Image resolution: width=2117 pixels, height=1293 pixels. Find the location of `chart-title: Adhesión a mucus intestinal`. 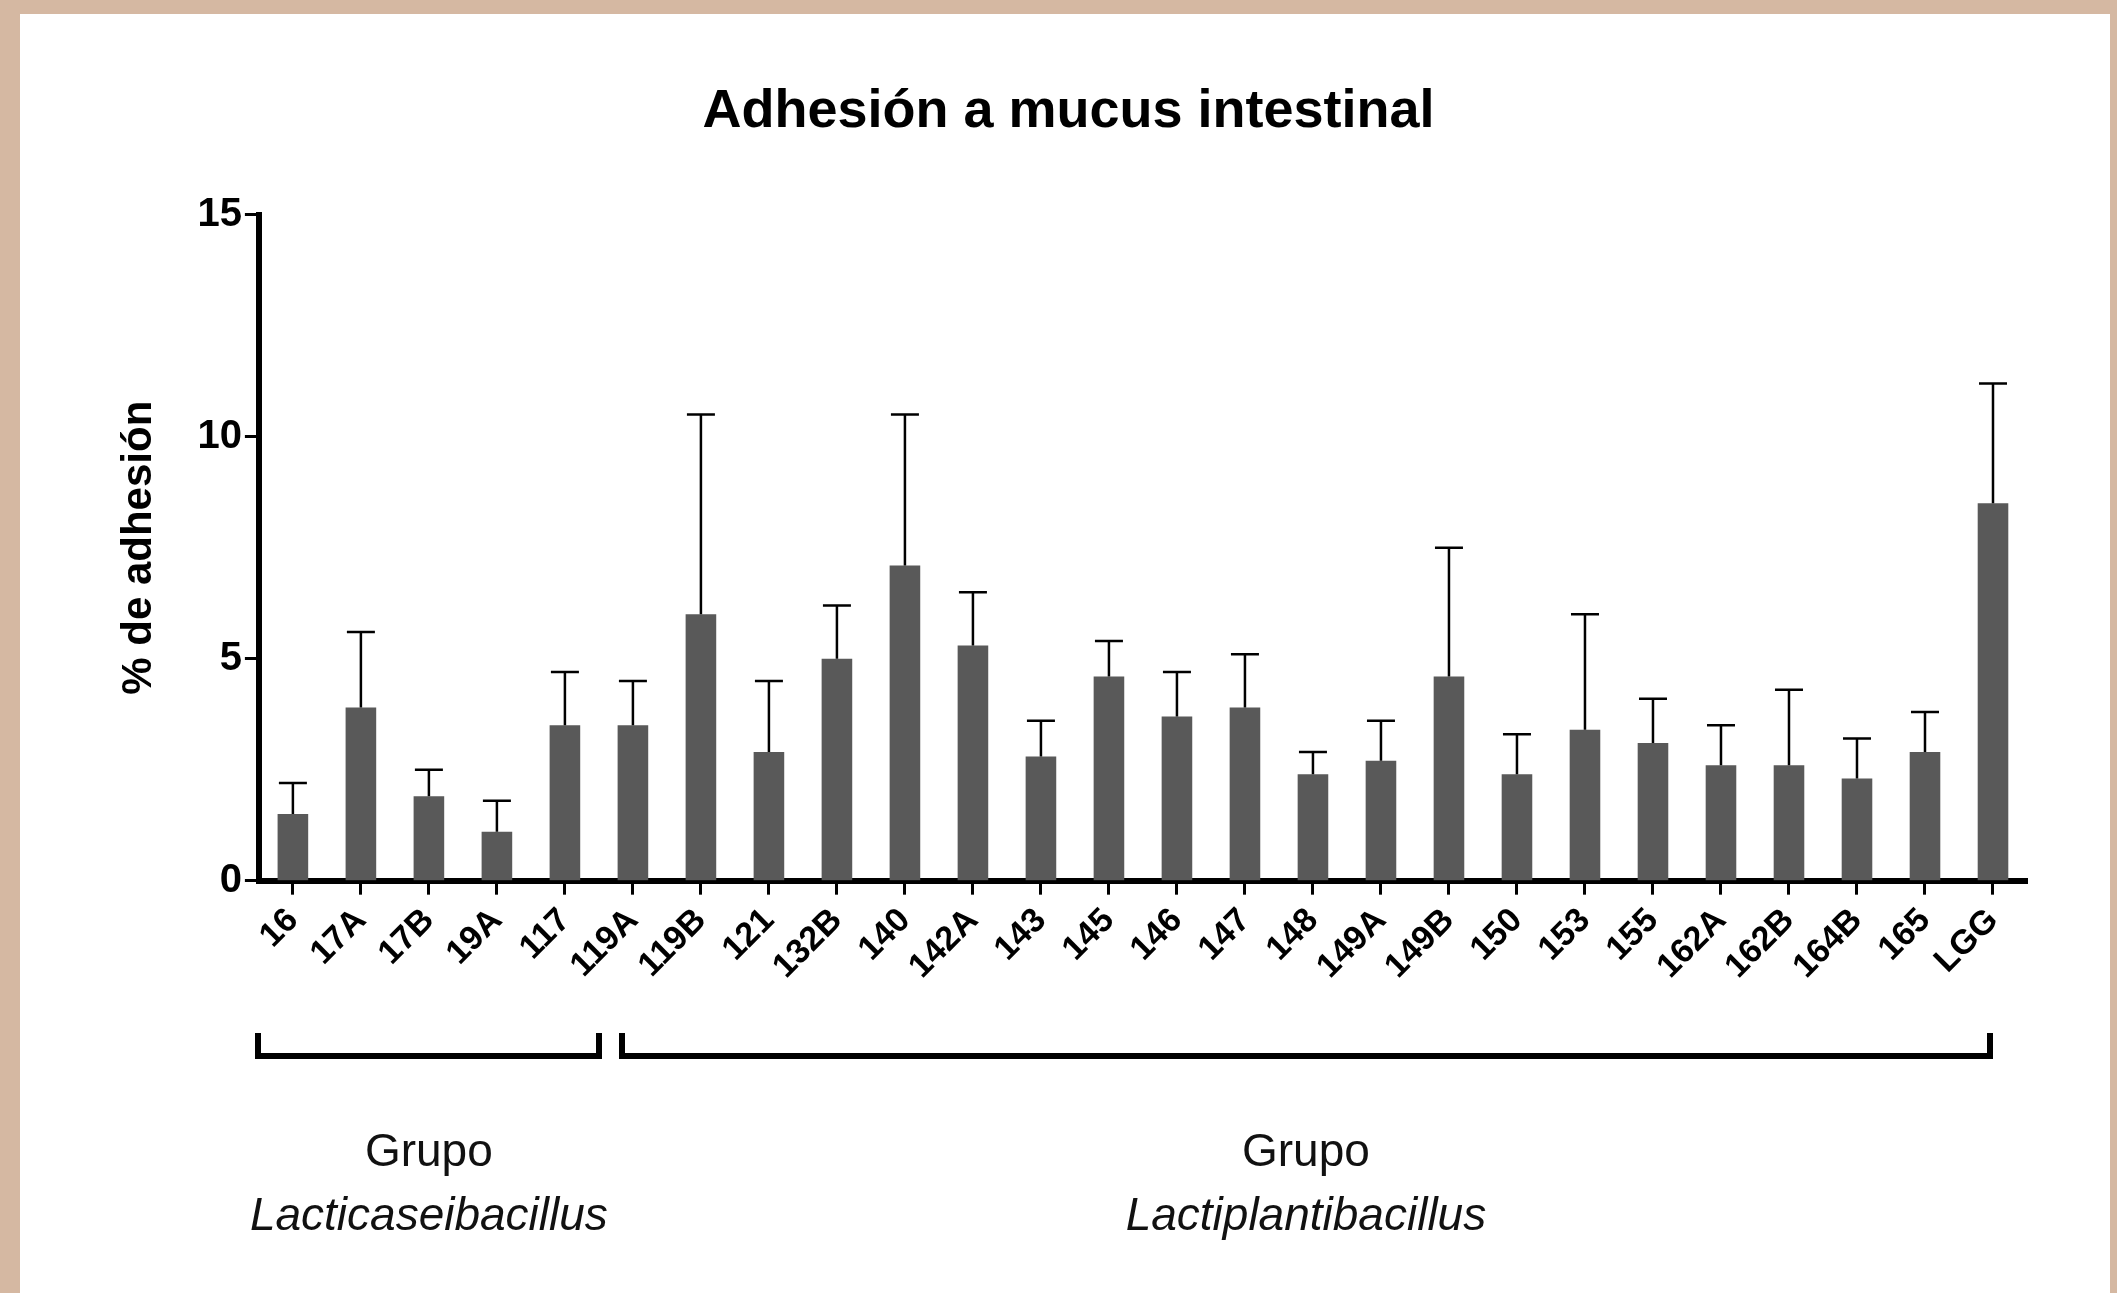

chart-title: Adhesión a mucus intestinal is located at coordinates (1068, 108).